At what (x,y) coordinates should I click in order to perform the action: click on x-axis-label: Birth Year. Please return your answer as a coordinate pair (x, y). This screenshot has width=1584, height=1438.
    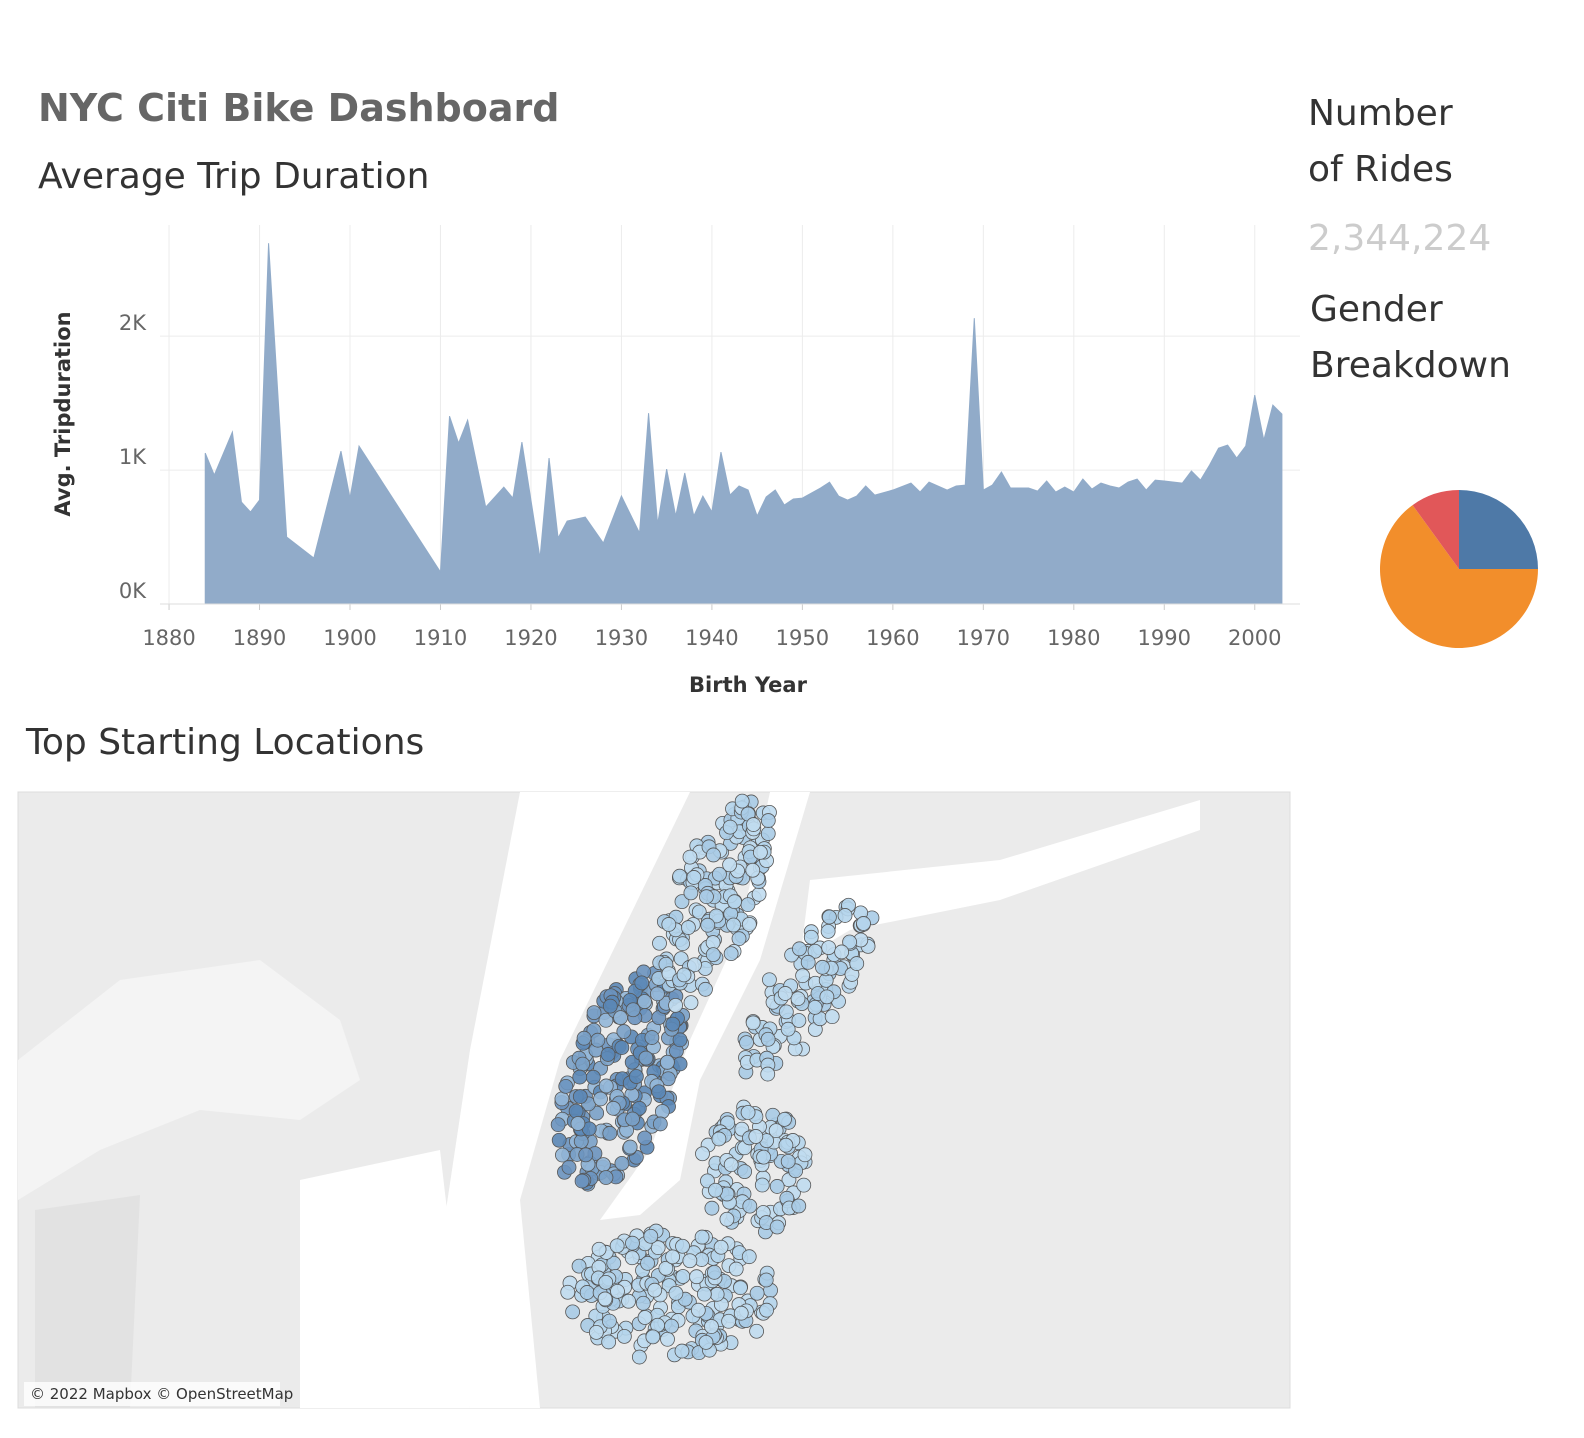
    Looking at the image, I should click on (748, 685).